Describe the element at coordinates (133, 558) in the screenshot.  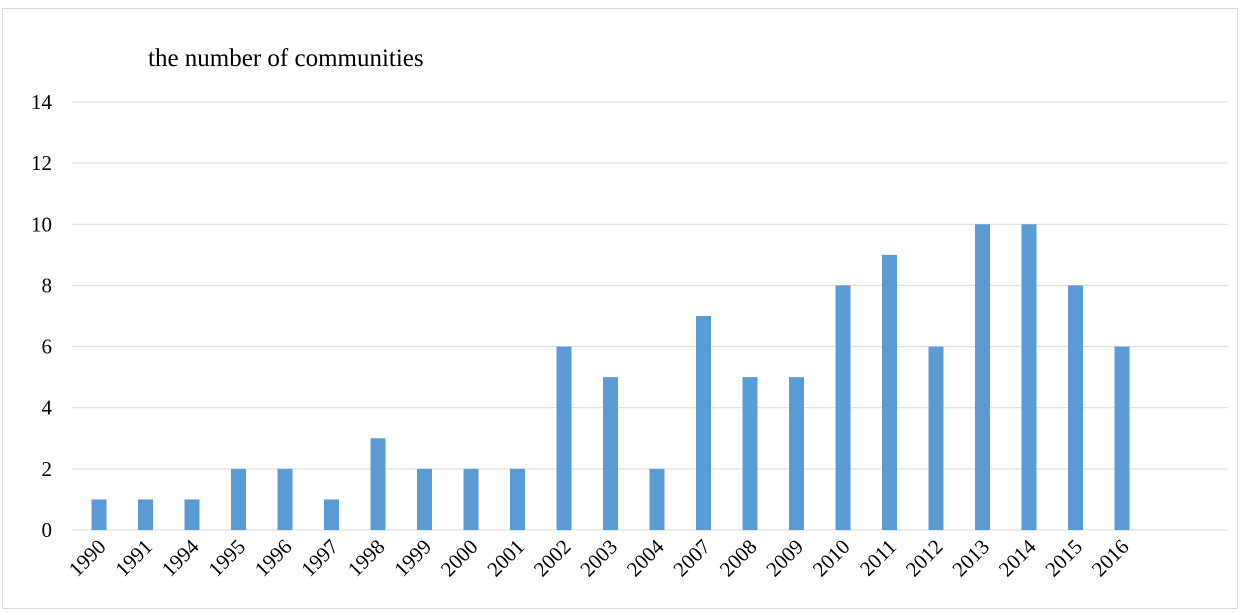
I see `x-tick-label: 1991` at that location.